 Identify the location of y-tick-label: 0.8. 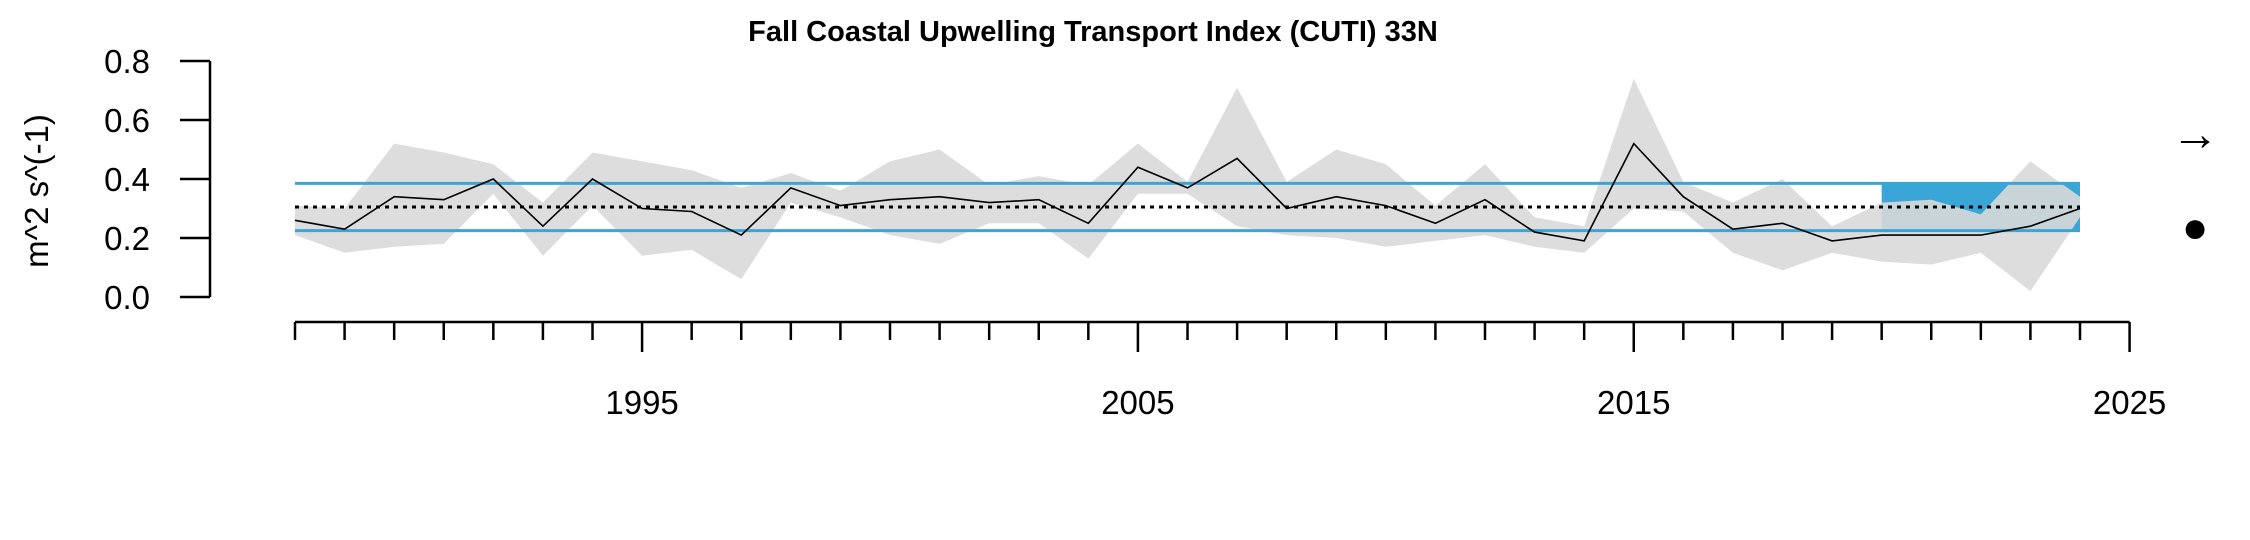
(127, 61).